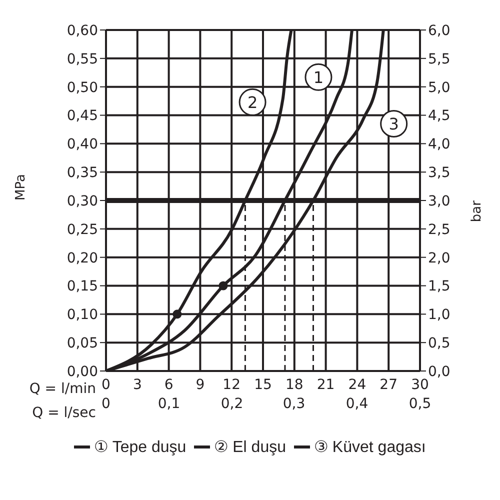 This screenshot has width=500, height=500. I want to click on x2-tick-label: 0,4, so click(357, 404).